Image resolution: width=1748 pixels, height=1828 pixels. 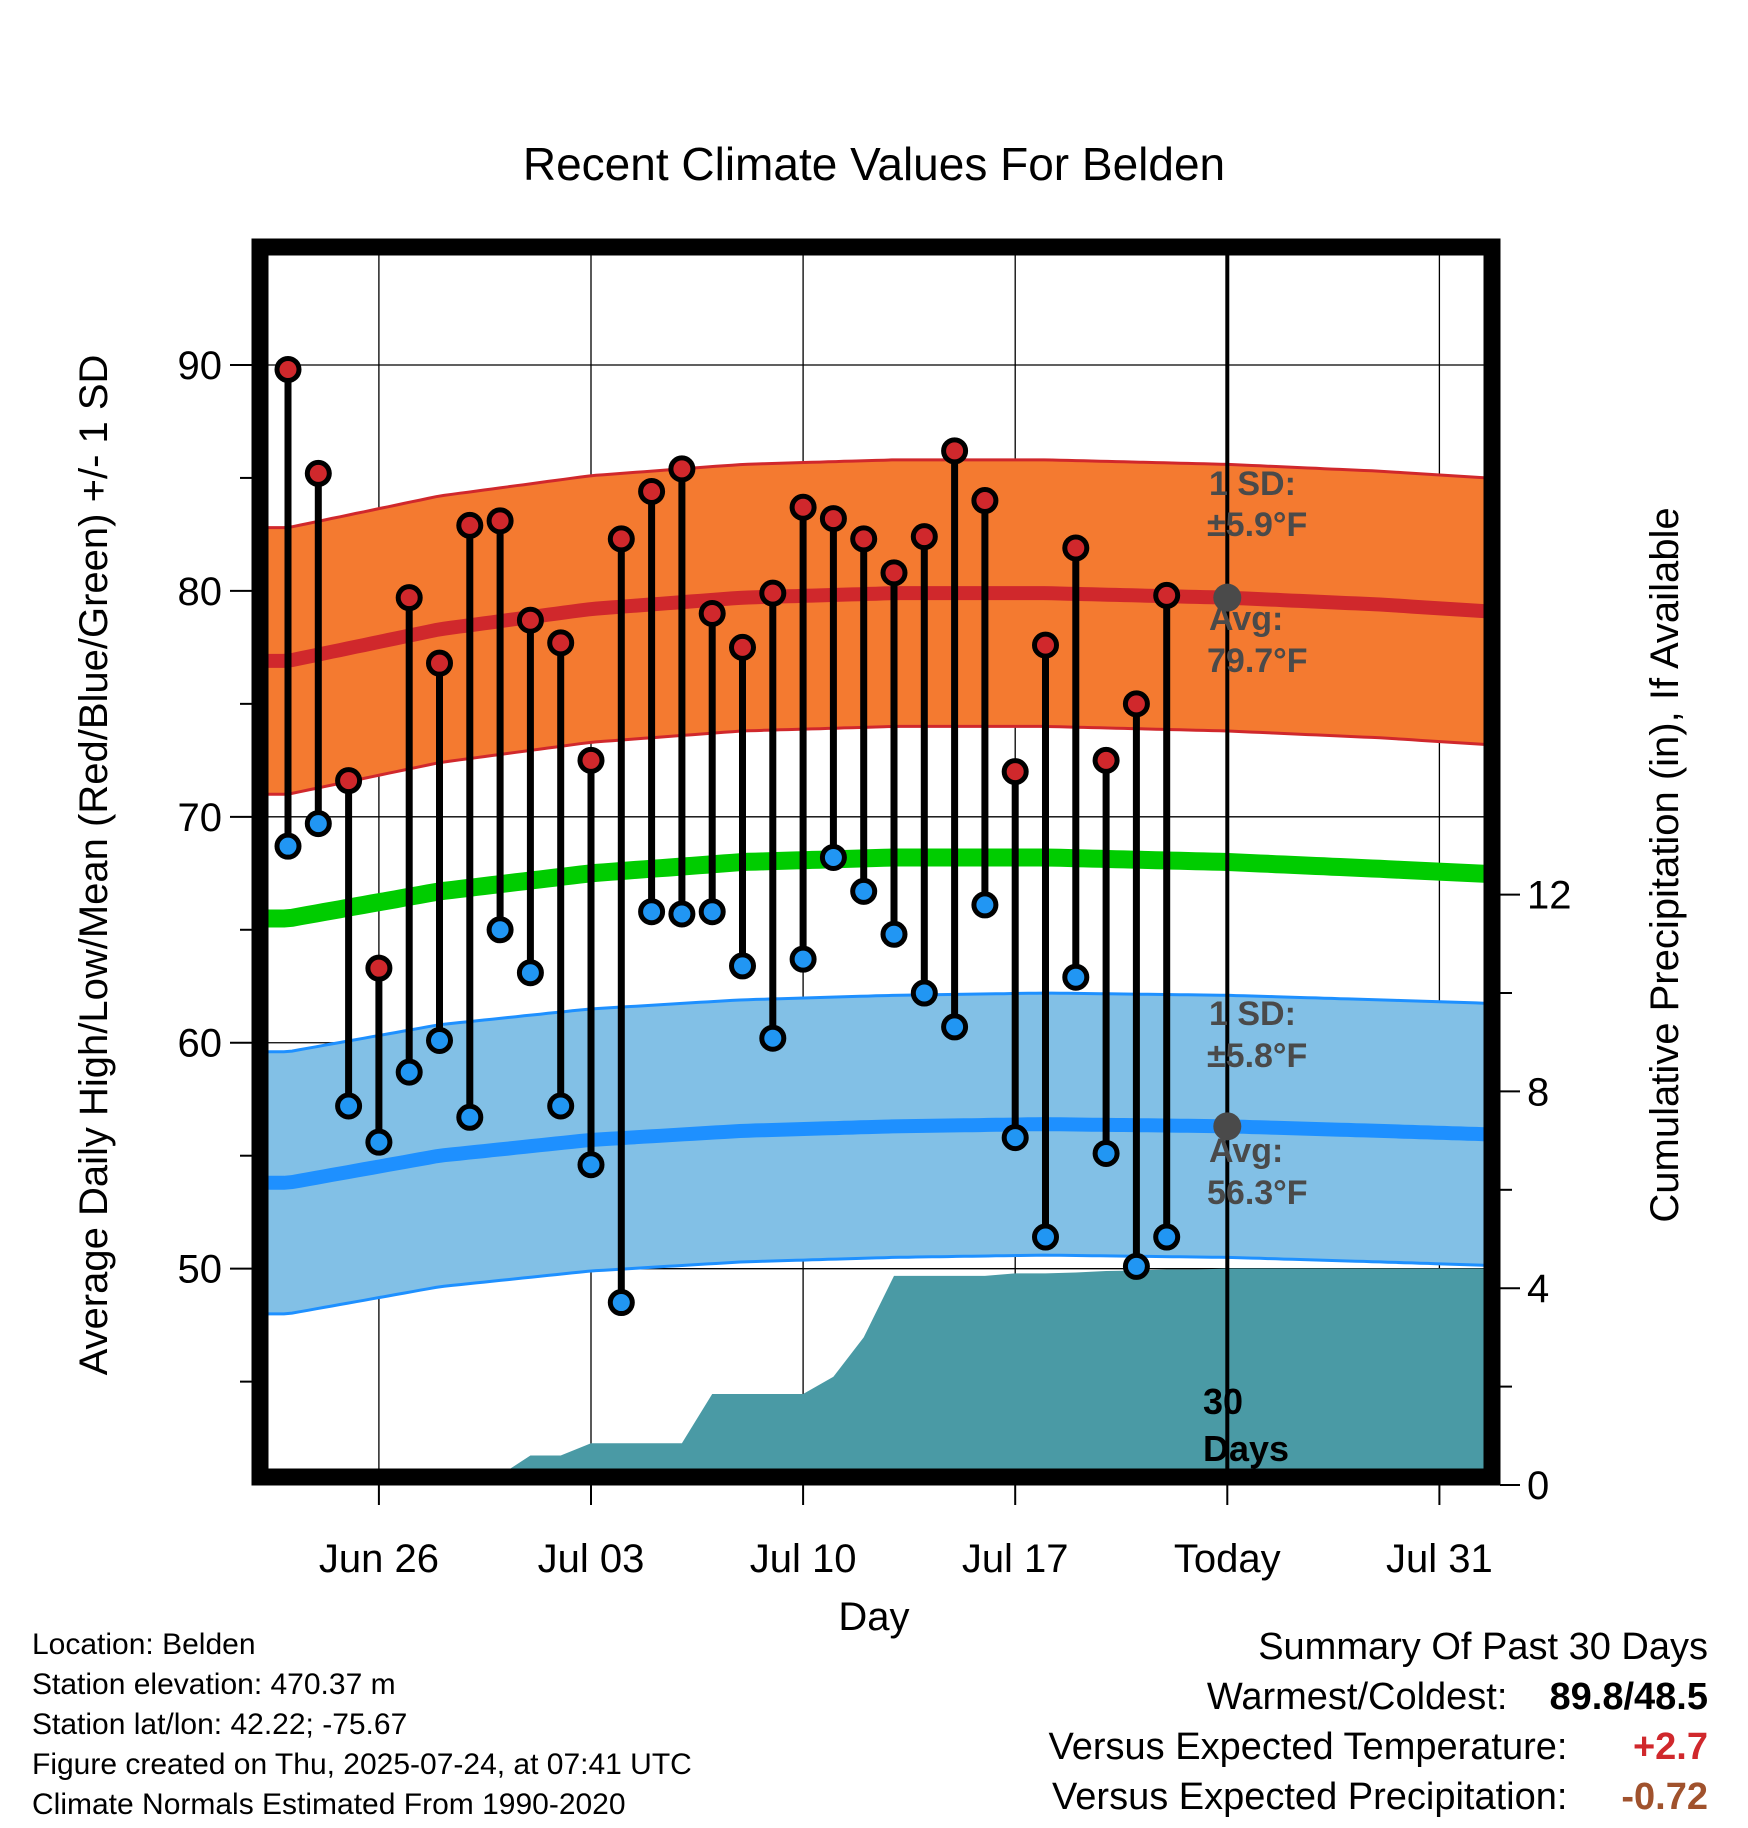 What do you see at coordinates (1536, 1191) in the screenshot?
I see `y-axis-right: 0 4 8 12` at bounding box center [1536, 1191].